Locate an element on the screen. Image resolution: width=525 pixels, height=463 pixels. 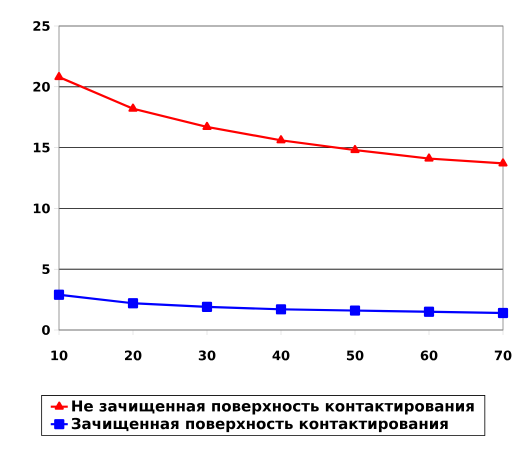
x-tick-label: 60 is located at coordinates (429, 355).